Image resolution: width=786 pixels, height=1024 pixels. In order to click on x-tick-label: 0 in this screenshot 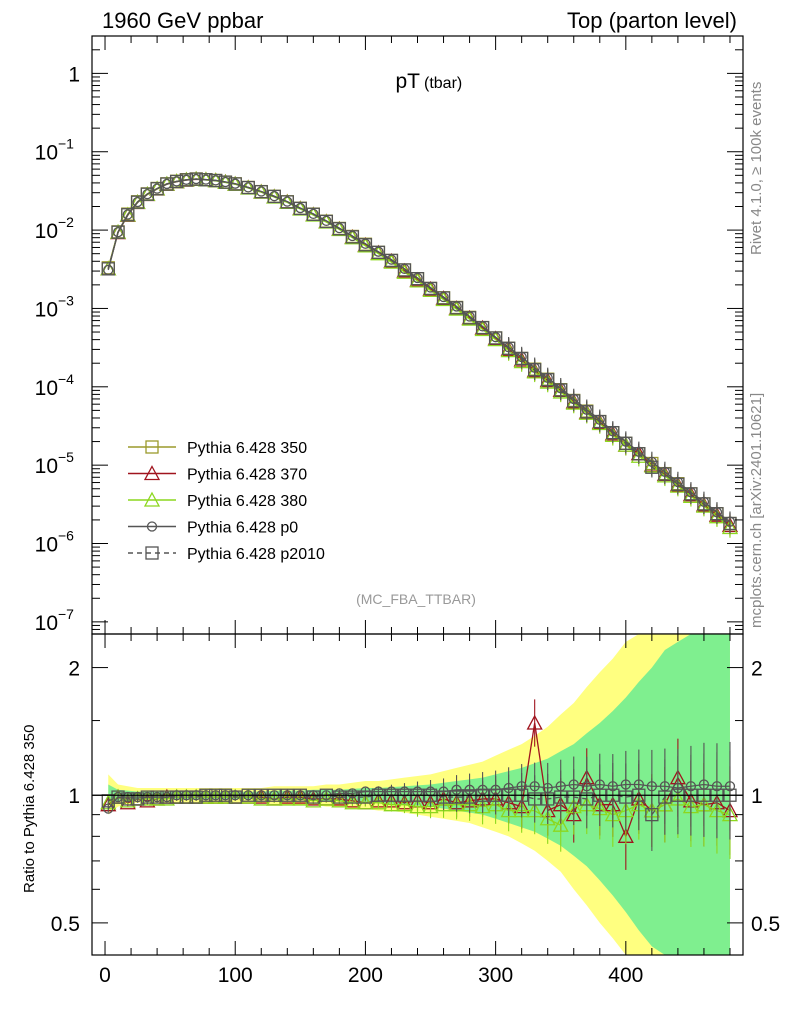, I will do `click(105, 975)`.